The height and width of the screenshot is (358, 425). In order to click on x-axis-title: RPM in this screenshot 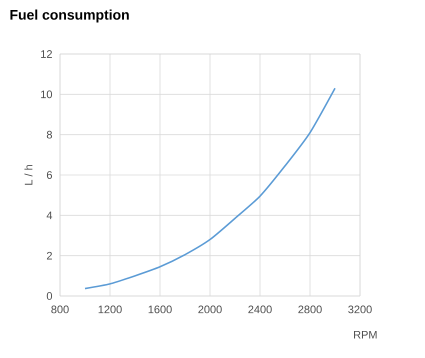, I will do `click(365, 334)`.